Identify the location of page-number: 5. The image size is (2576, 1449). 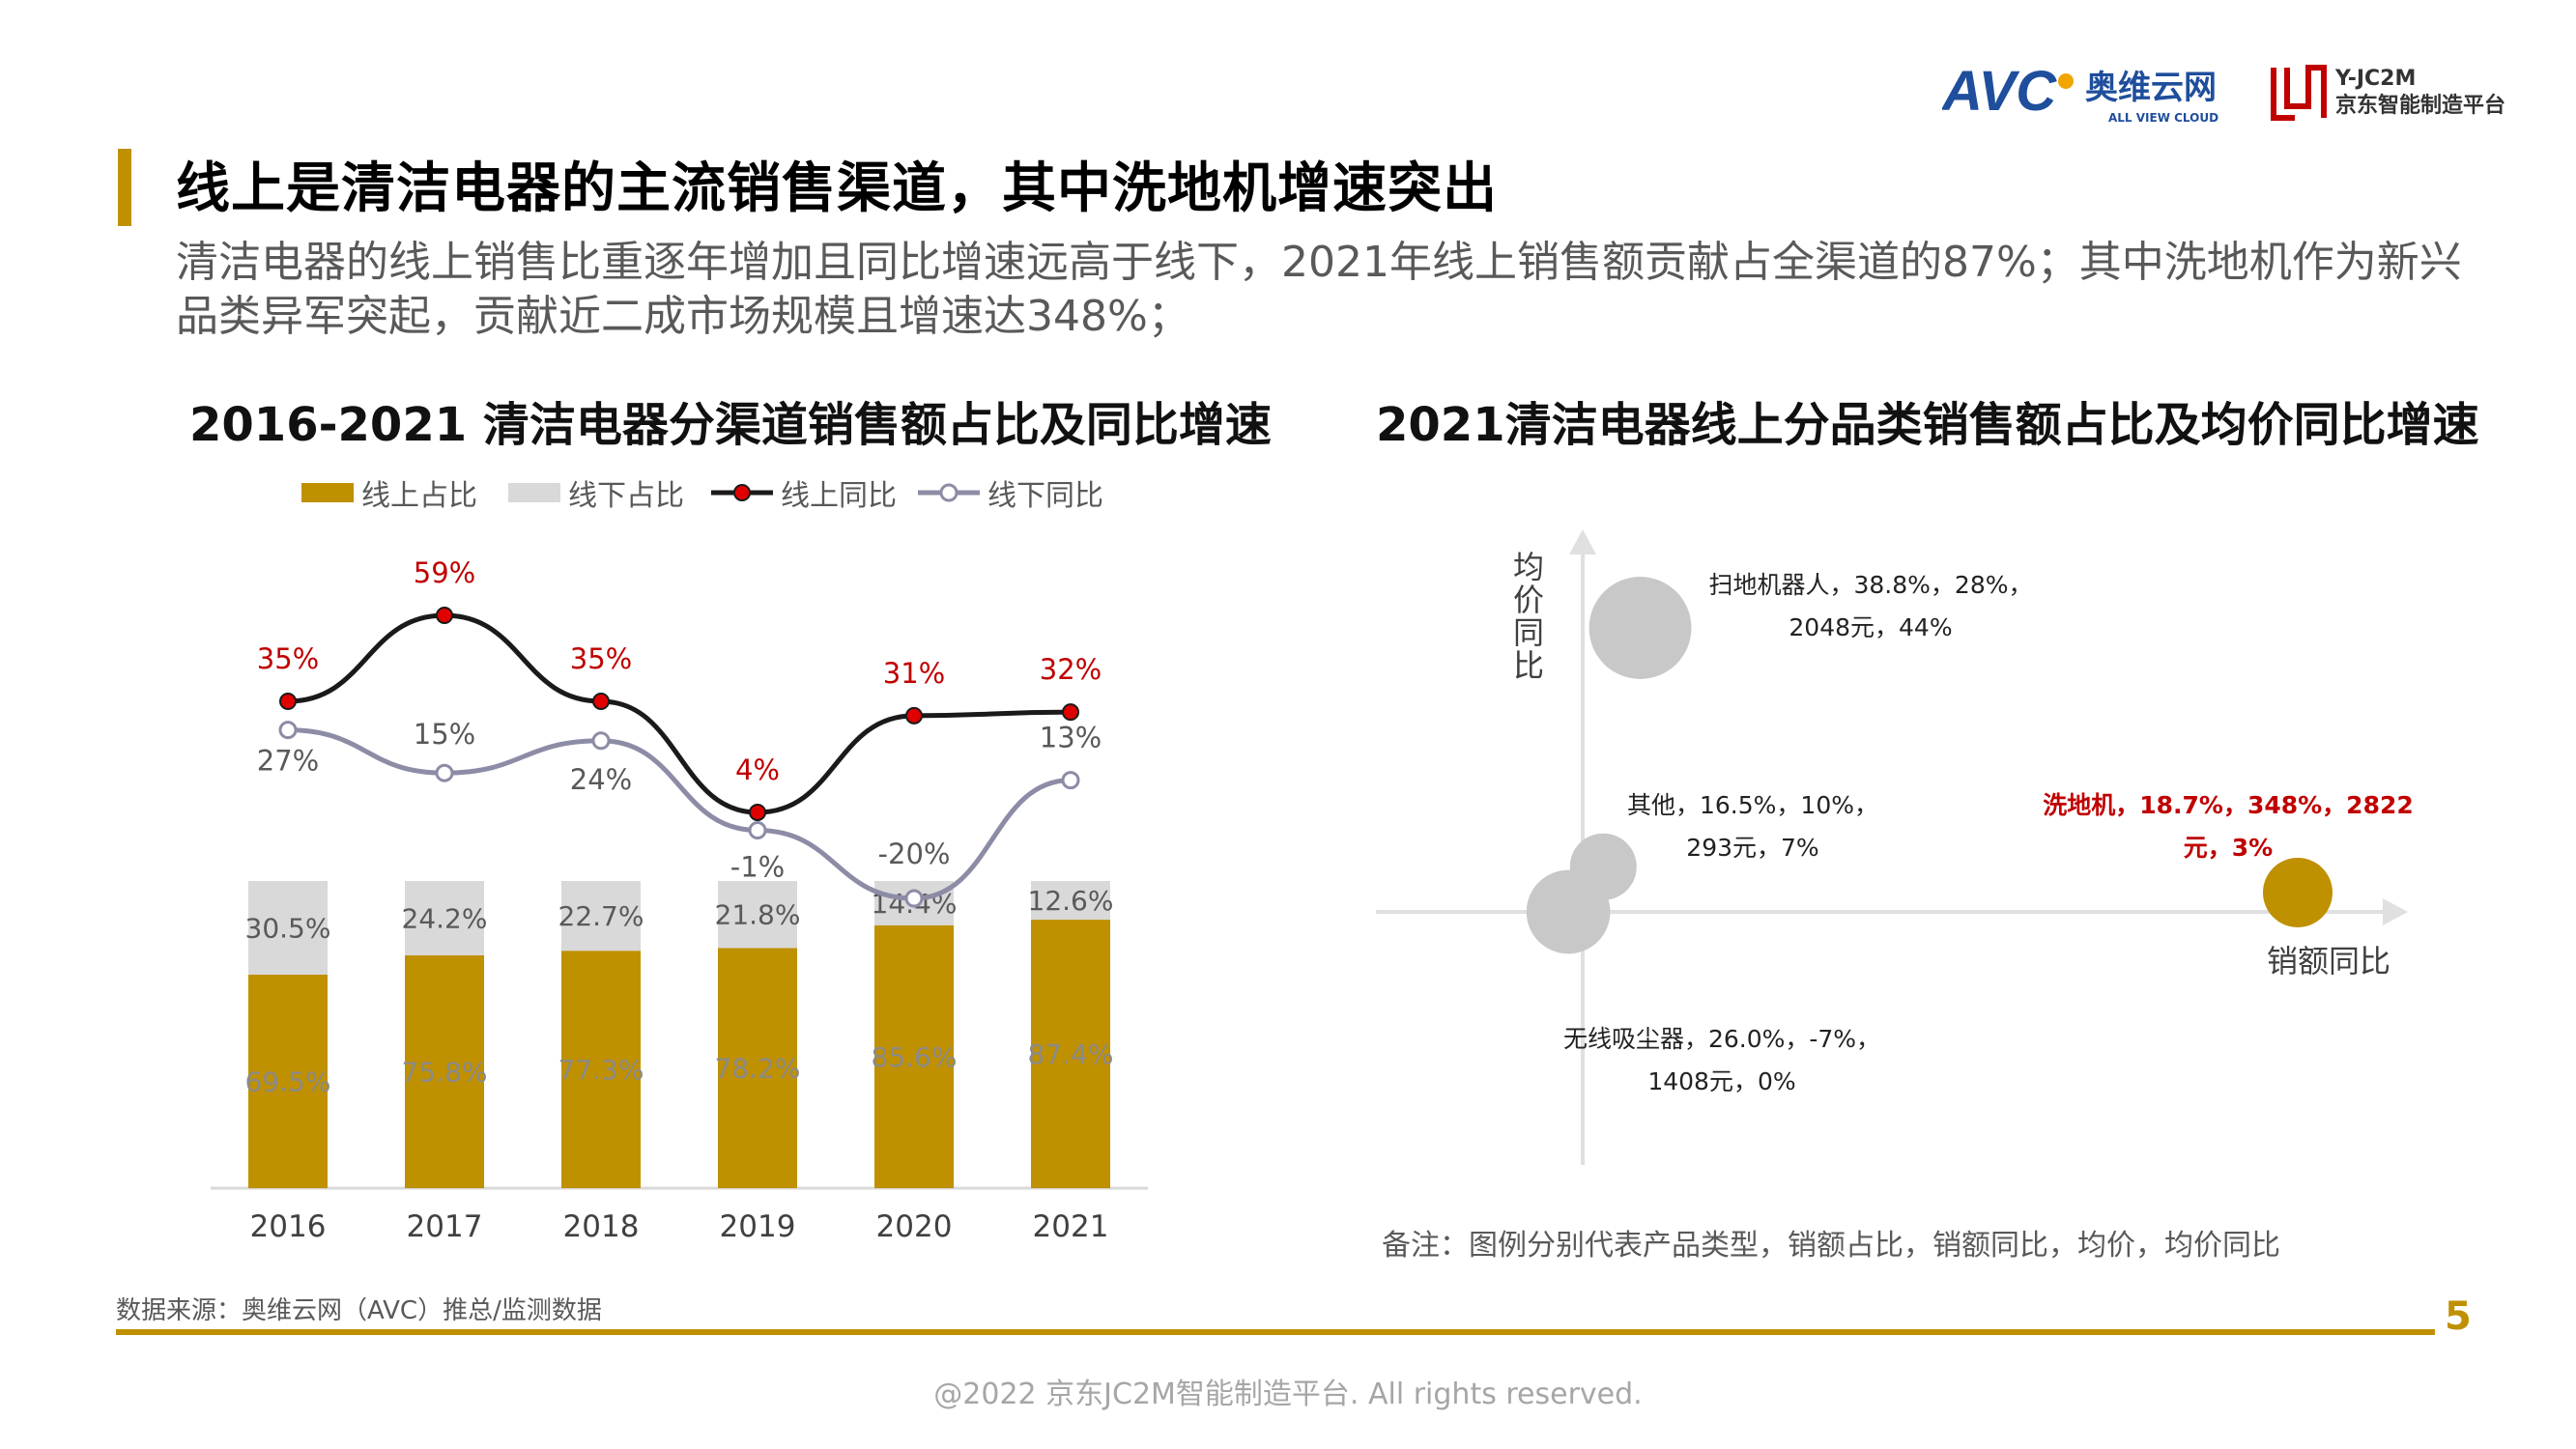
(2459, 1316).